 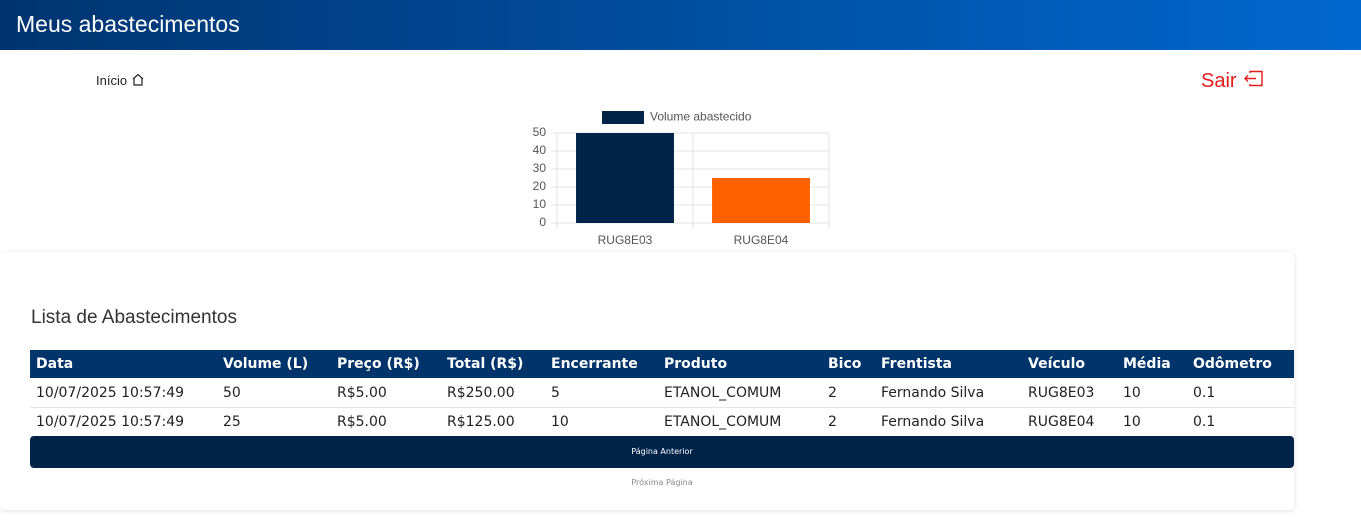 I want to click on table-cell: Total (R$), so click(x=485, y=364).